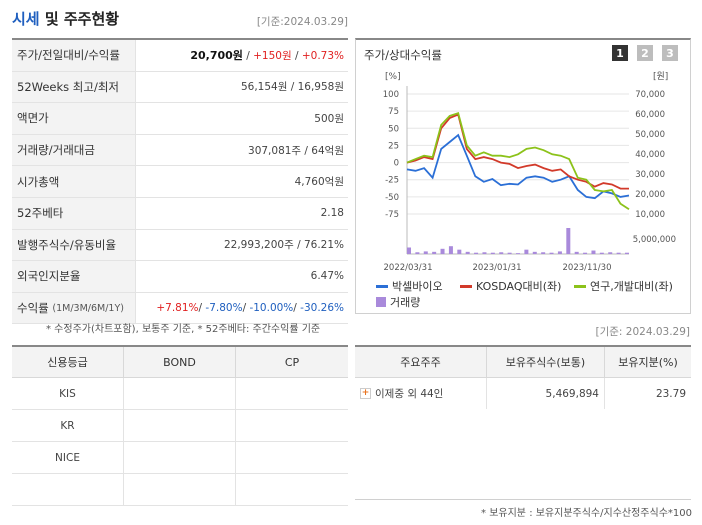  What do you see at coordinates (409, 393) in the screenshot?
I see `holder-name: 이제중 외 44인` at bounding box center [409, 393].